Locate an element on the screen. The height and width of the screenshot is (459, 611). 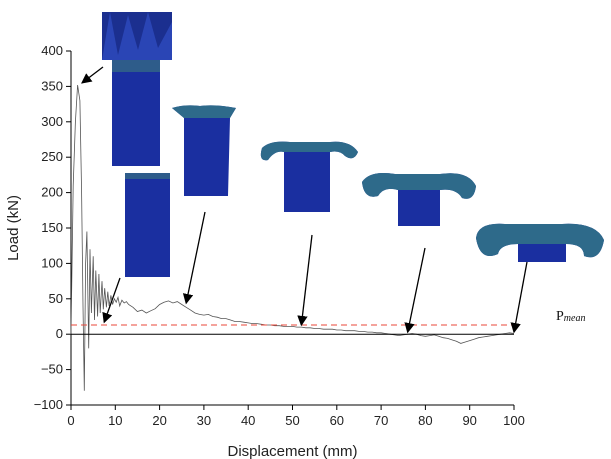
x-tick-label: 0 is located at coordinates (70, 420).